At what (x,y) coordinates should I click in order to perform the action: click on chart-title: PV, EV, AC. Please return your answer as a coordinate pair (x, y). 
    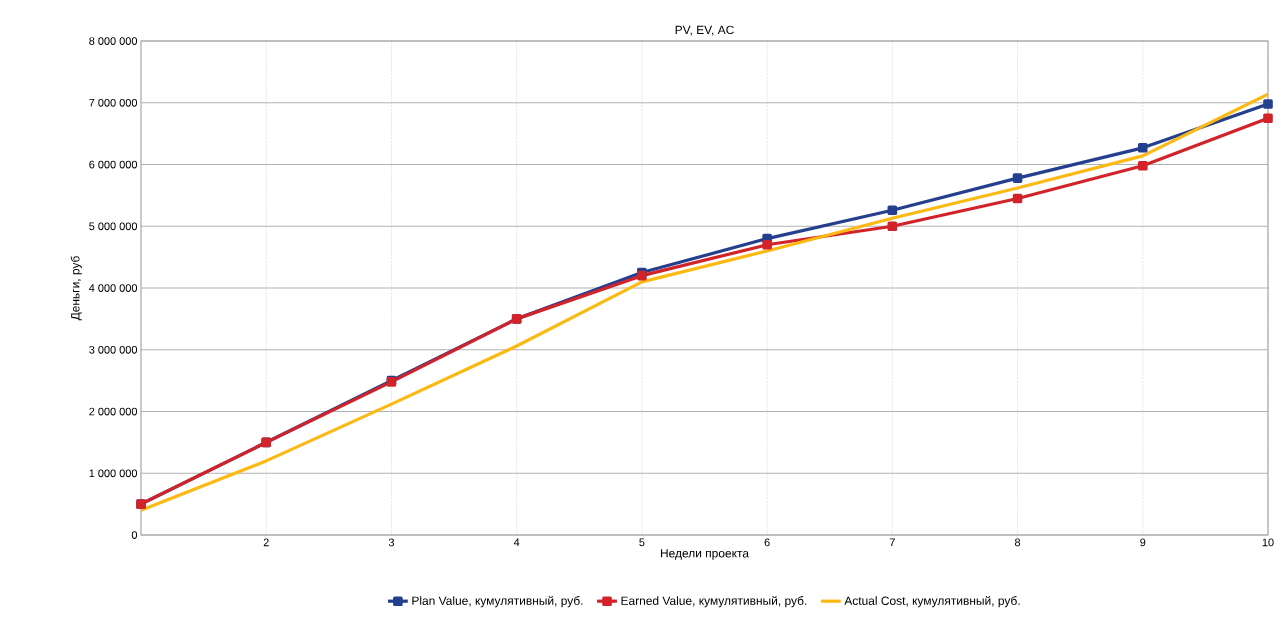
    Looking at the image, I should click on (704, 30).